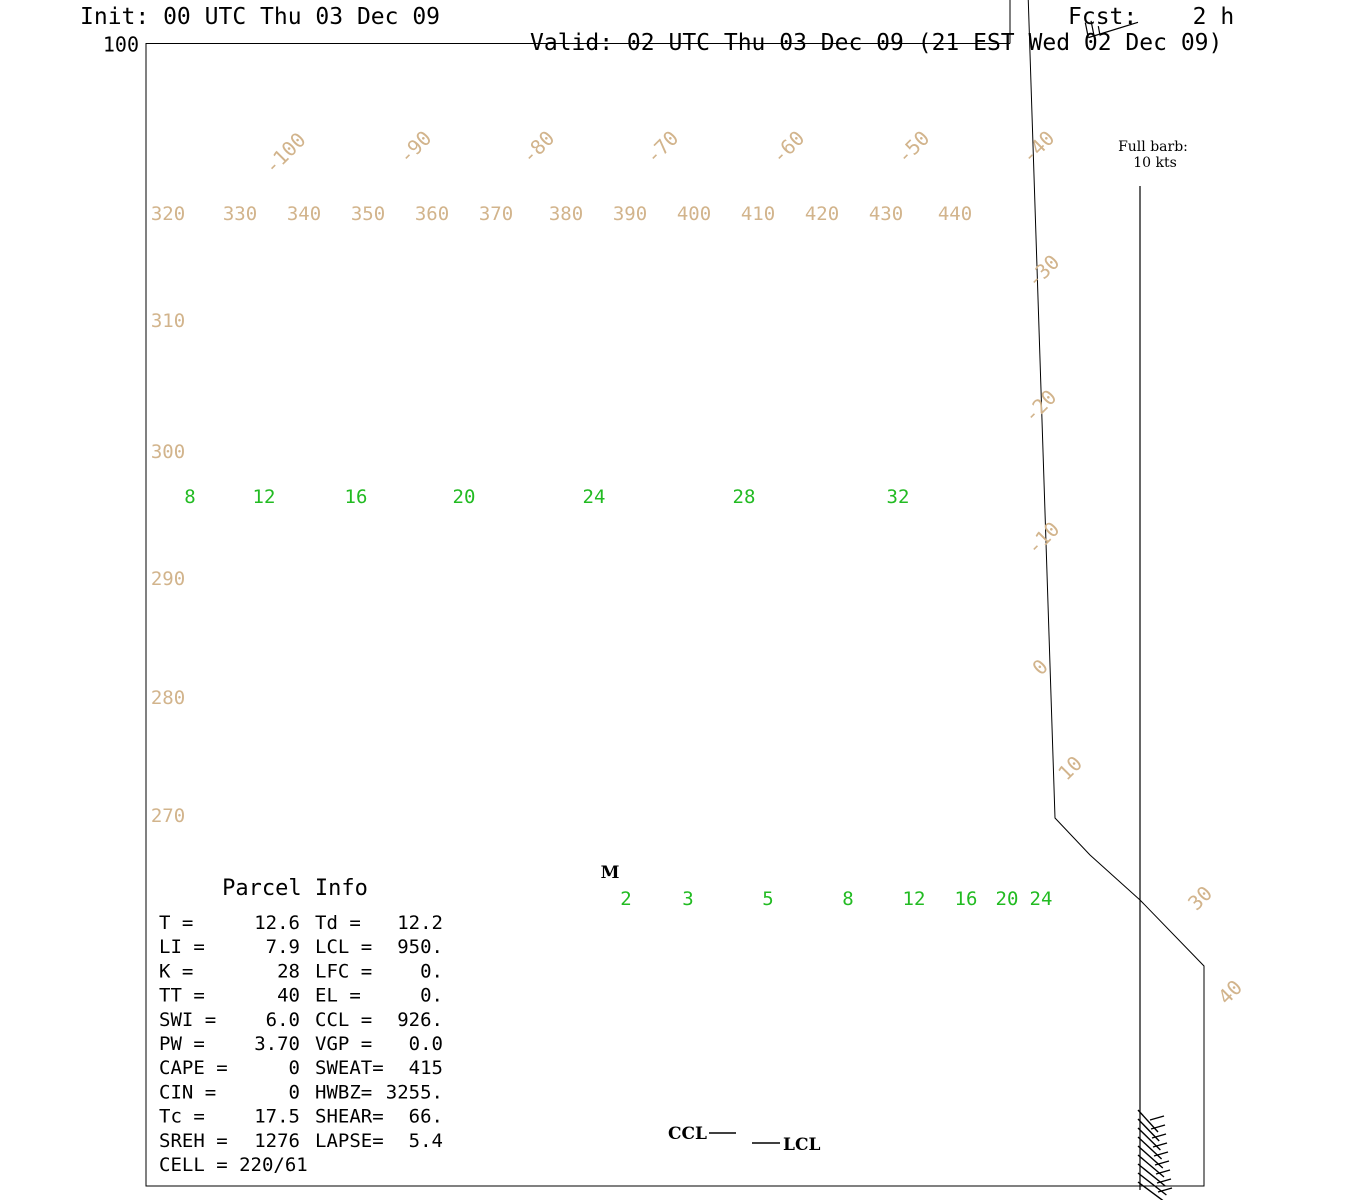  Describe the element at coordinates (847, 899) in the screenshot. I see `mixing-ratio-label: 8` at that location.